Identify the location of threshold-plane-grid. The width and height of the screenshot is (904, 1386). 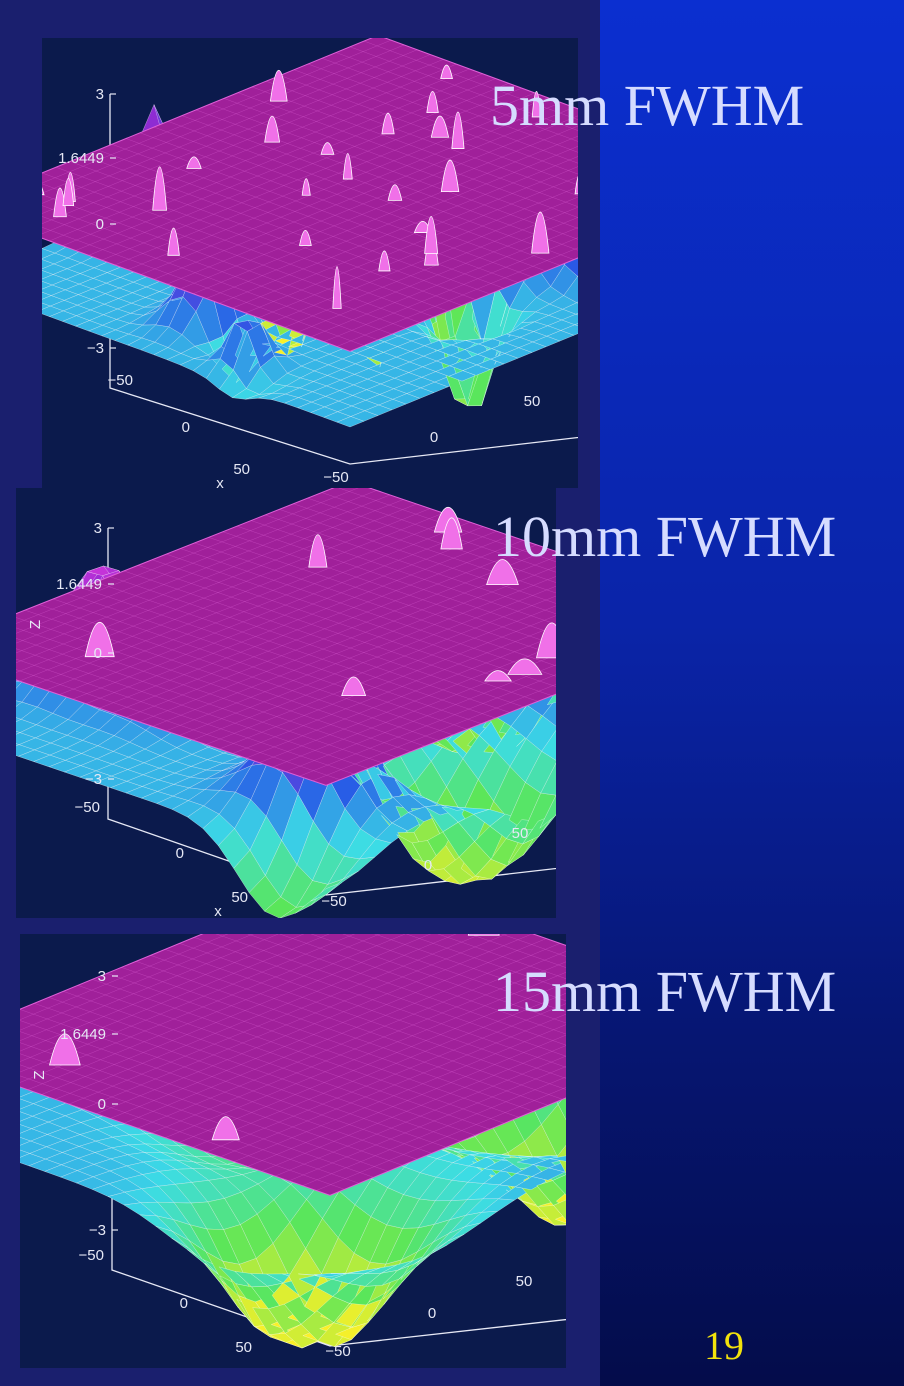
(286, 635).